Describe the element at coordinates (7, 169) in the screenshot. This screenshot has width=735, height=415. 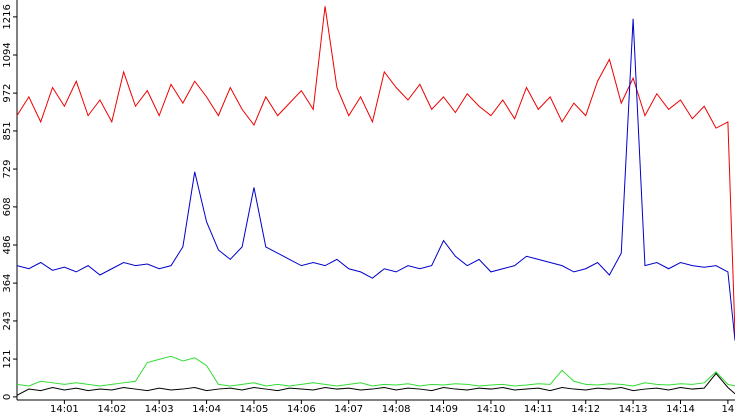
I see `y-tick-label: 729` at that location.